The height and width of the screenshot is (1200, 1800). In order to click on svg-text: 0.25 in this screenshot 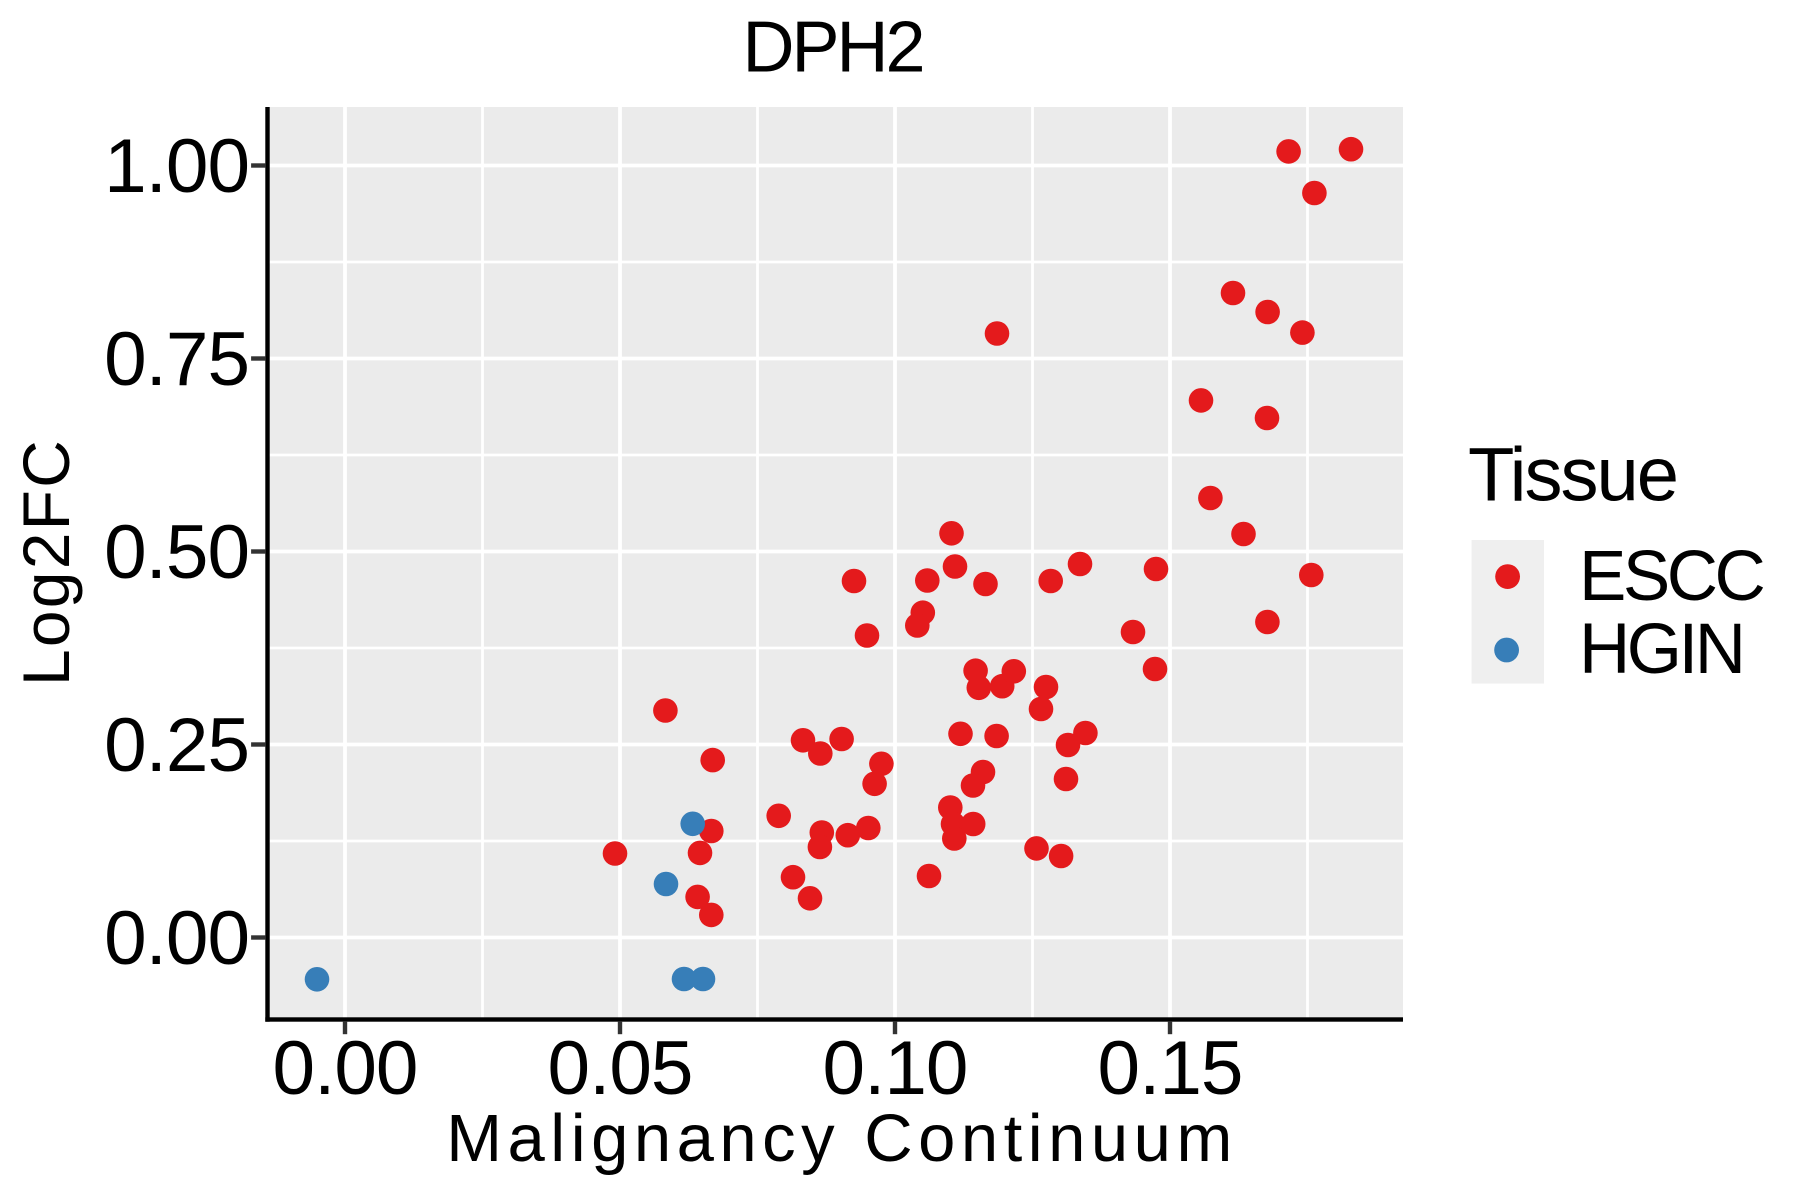, I will do `click(176, 745)`.